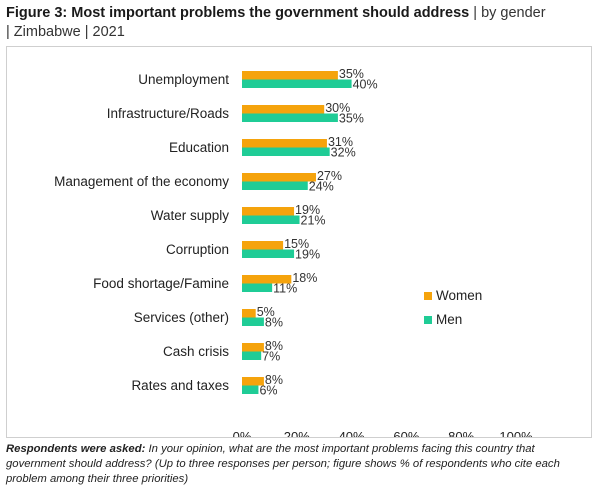 The image size is (598, 493). Describe the element at coordinates (307, 210) in the screenshot. I see `data-label-women: 19%` at that location.